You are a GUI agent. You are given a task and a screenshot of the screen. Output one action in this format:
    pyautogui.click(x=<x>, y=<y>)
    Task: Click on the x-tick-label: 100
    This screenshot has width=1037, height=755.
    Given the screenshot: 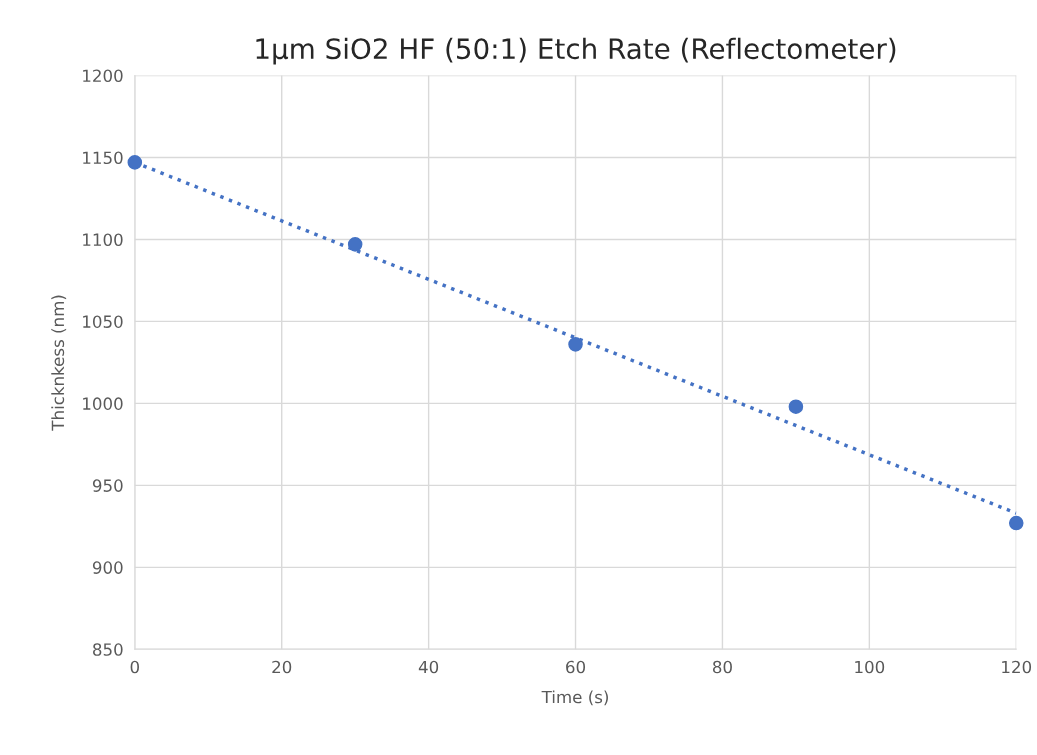 What is the action you would take?
    pyautogui.click(x=870, y=667)
    